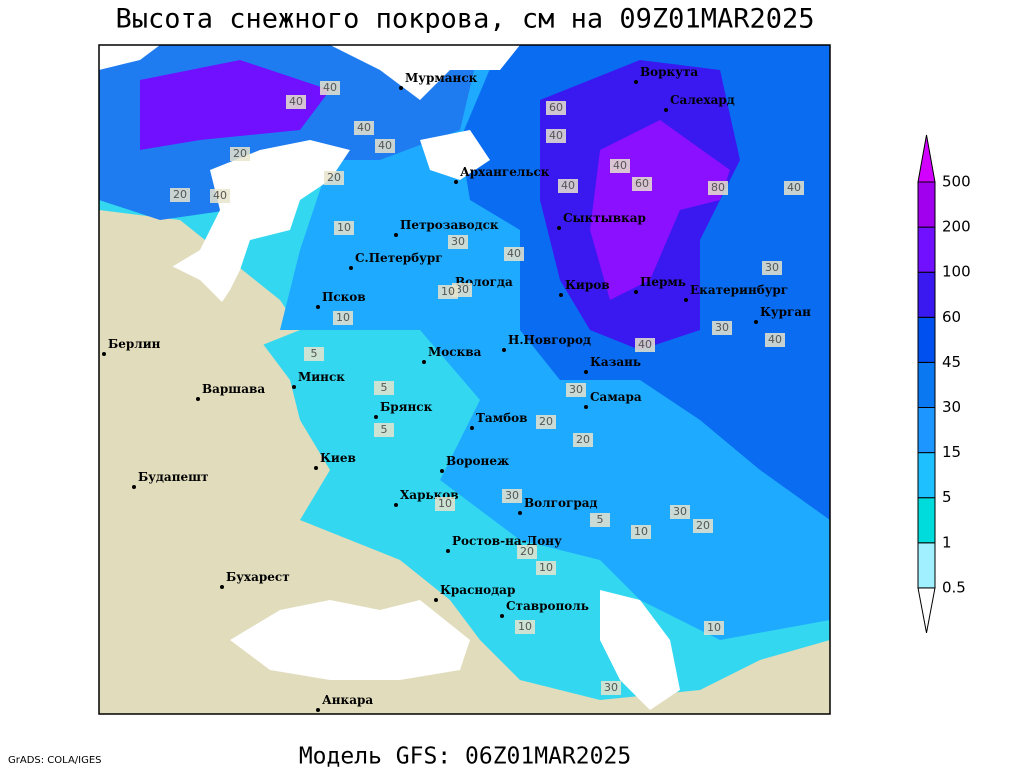  I want to click on colorbar-label: 200, so click(956, 227).